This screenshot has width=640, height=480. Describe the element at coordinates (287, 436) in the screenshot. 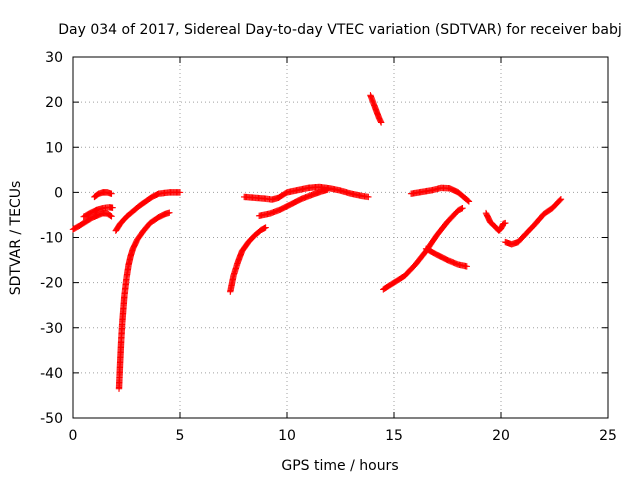

I see `x-tick-label: 10` at that location.